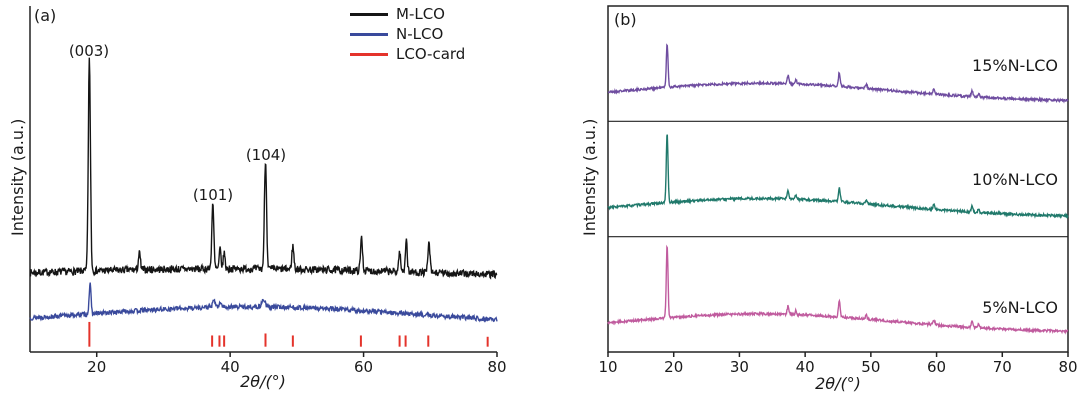 The height and width of the screenshot is (402, 1080). I want to click on peak-annotation-101: (101), so click(213, 195).